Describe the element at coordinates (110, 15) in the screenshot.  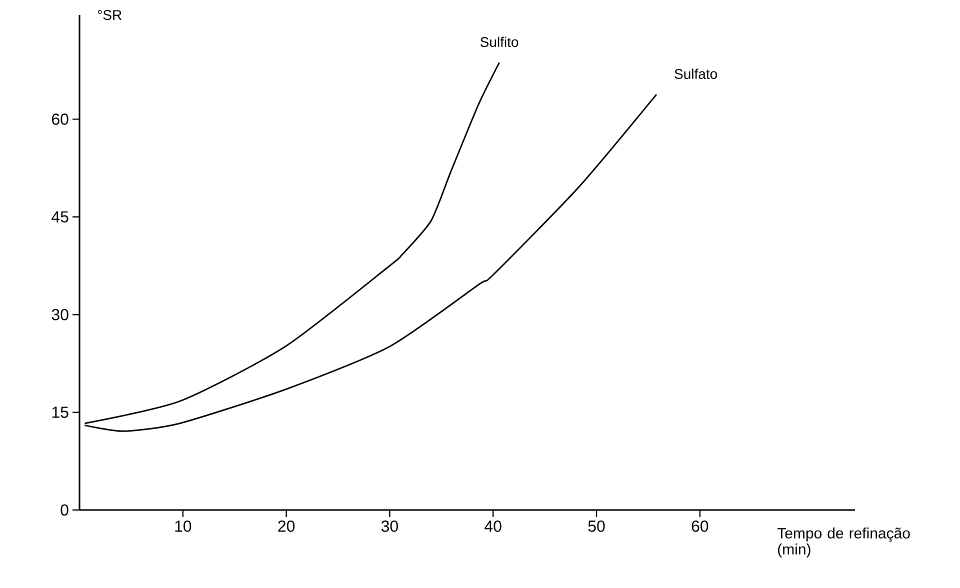
I see `y-axis-title: °SR` at that location.